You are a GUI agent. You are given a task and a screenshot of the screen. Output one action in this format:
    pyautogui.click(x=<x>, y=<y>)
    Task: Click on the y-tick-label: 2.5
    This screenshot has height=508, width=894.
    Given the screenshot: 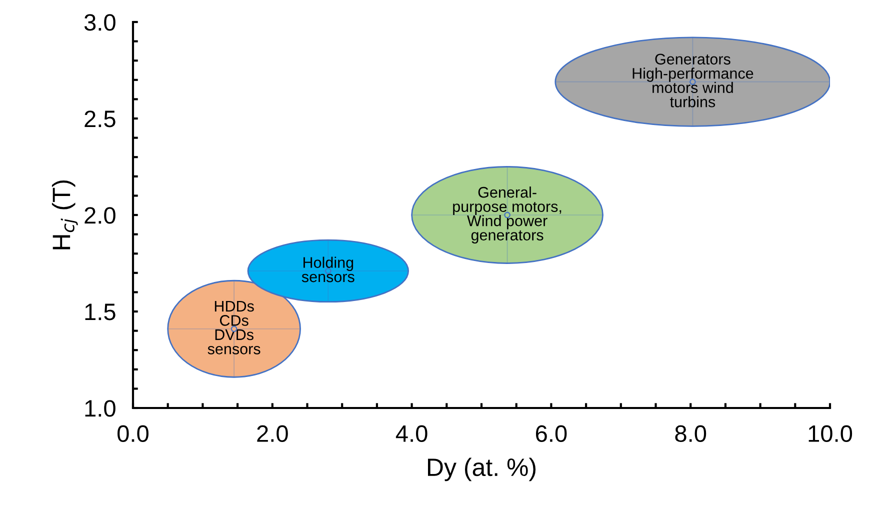 What is the action you would take?
    pyautogui.click(x=100, y=119)
    